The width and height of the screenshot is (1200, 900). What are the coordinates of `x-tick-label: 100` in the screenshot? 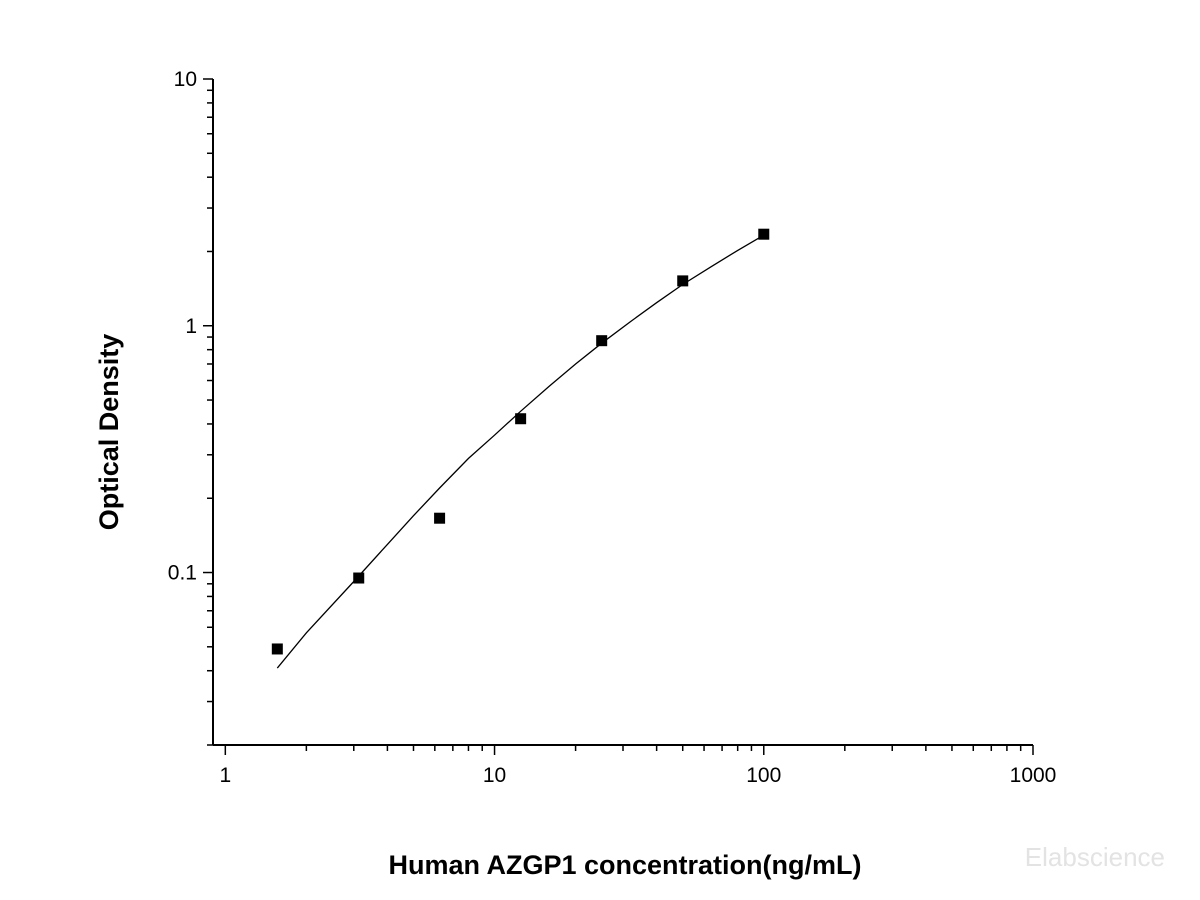 It's located at (763, 775).